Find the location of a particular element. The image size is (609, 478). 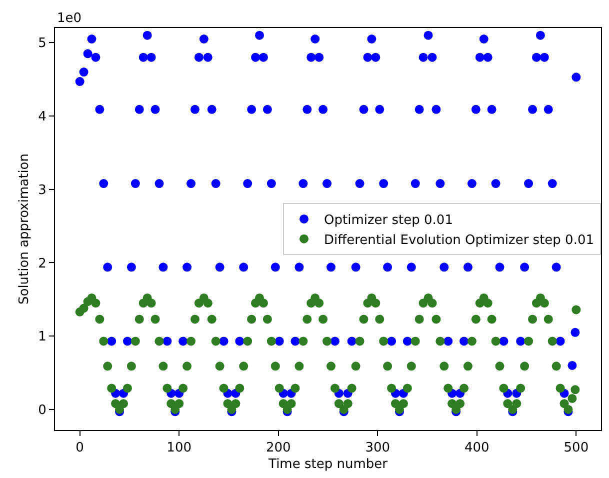

x-tick-label: 400 is located at coordinates (477, 448).